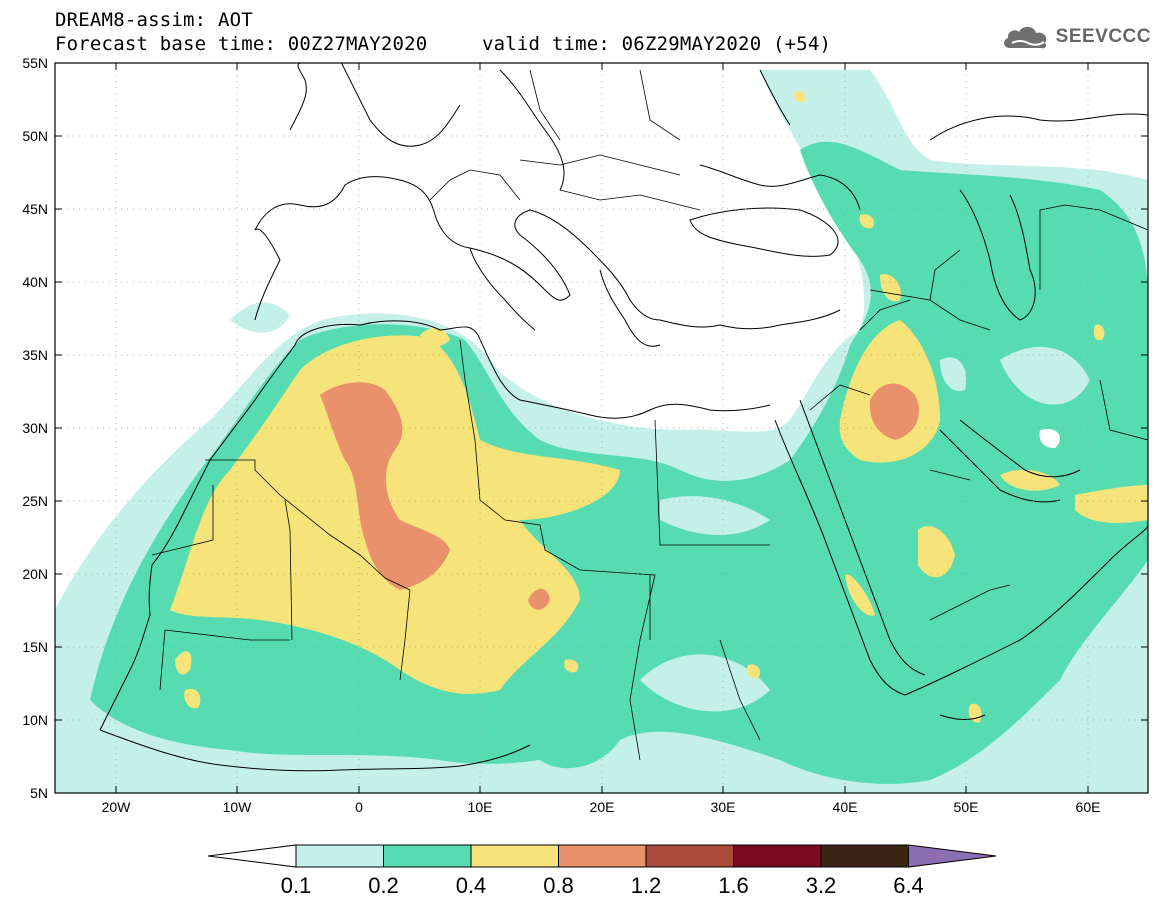 This screenshot has width=1165, height=905. What do you see at coordinates (39, 793) in the screenshot?
I see `lat-label: 5N` at bounding box center [39, 793].